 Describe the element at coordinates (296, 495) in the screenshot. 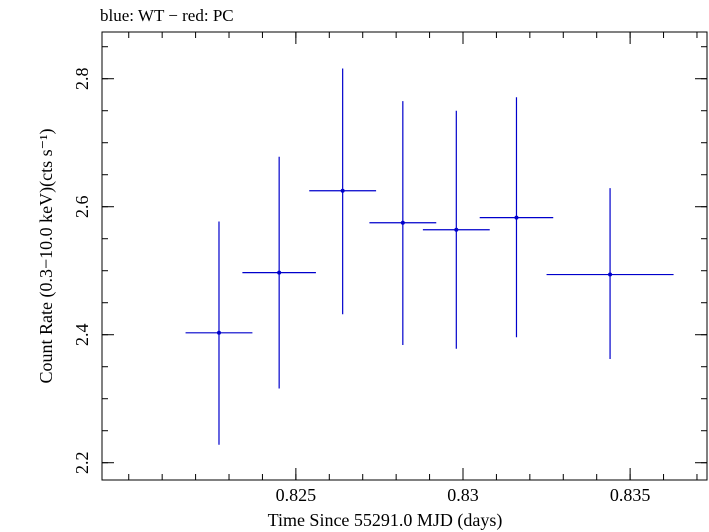

I see `x-tick-label: 0.825` at that location.